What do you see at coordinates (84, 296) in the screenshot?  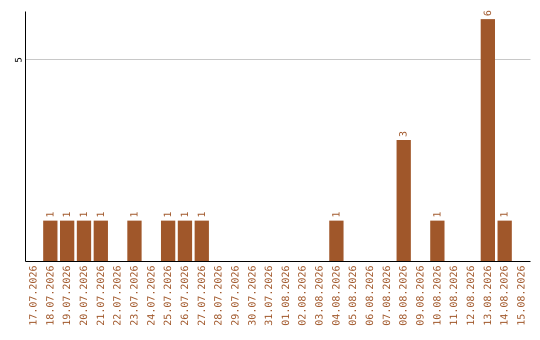 I see `x-tick-label: 20.07.2026` at bounding box center [84, 296].